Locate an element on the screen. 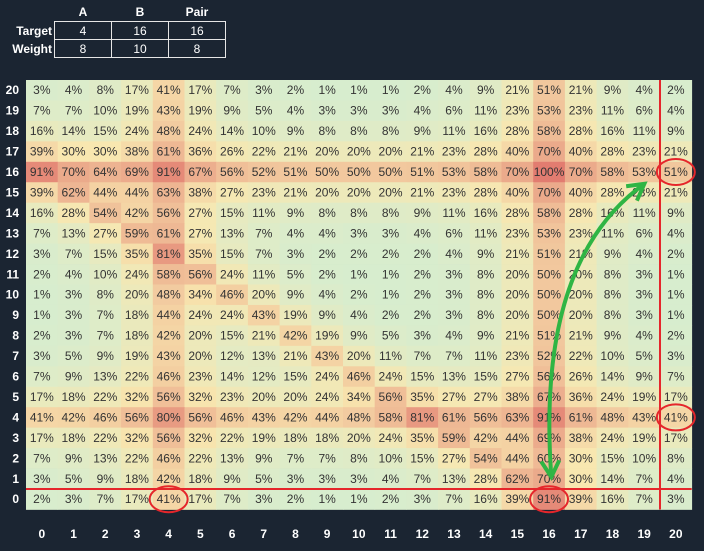  heatmap-cell-label: 40% is located at coordinates (517, 152).